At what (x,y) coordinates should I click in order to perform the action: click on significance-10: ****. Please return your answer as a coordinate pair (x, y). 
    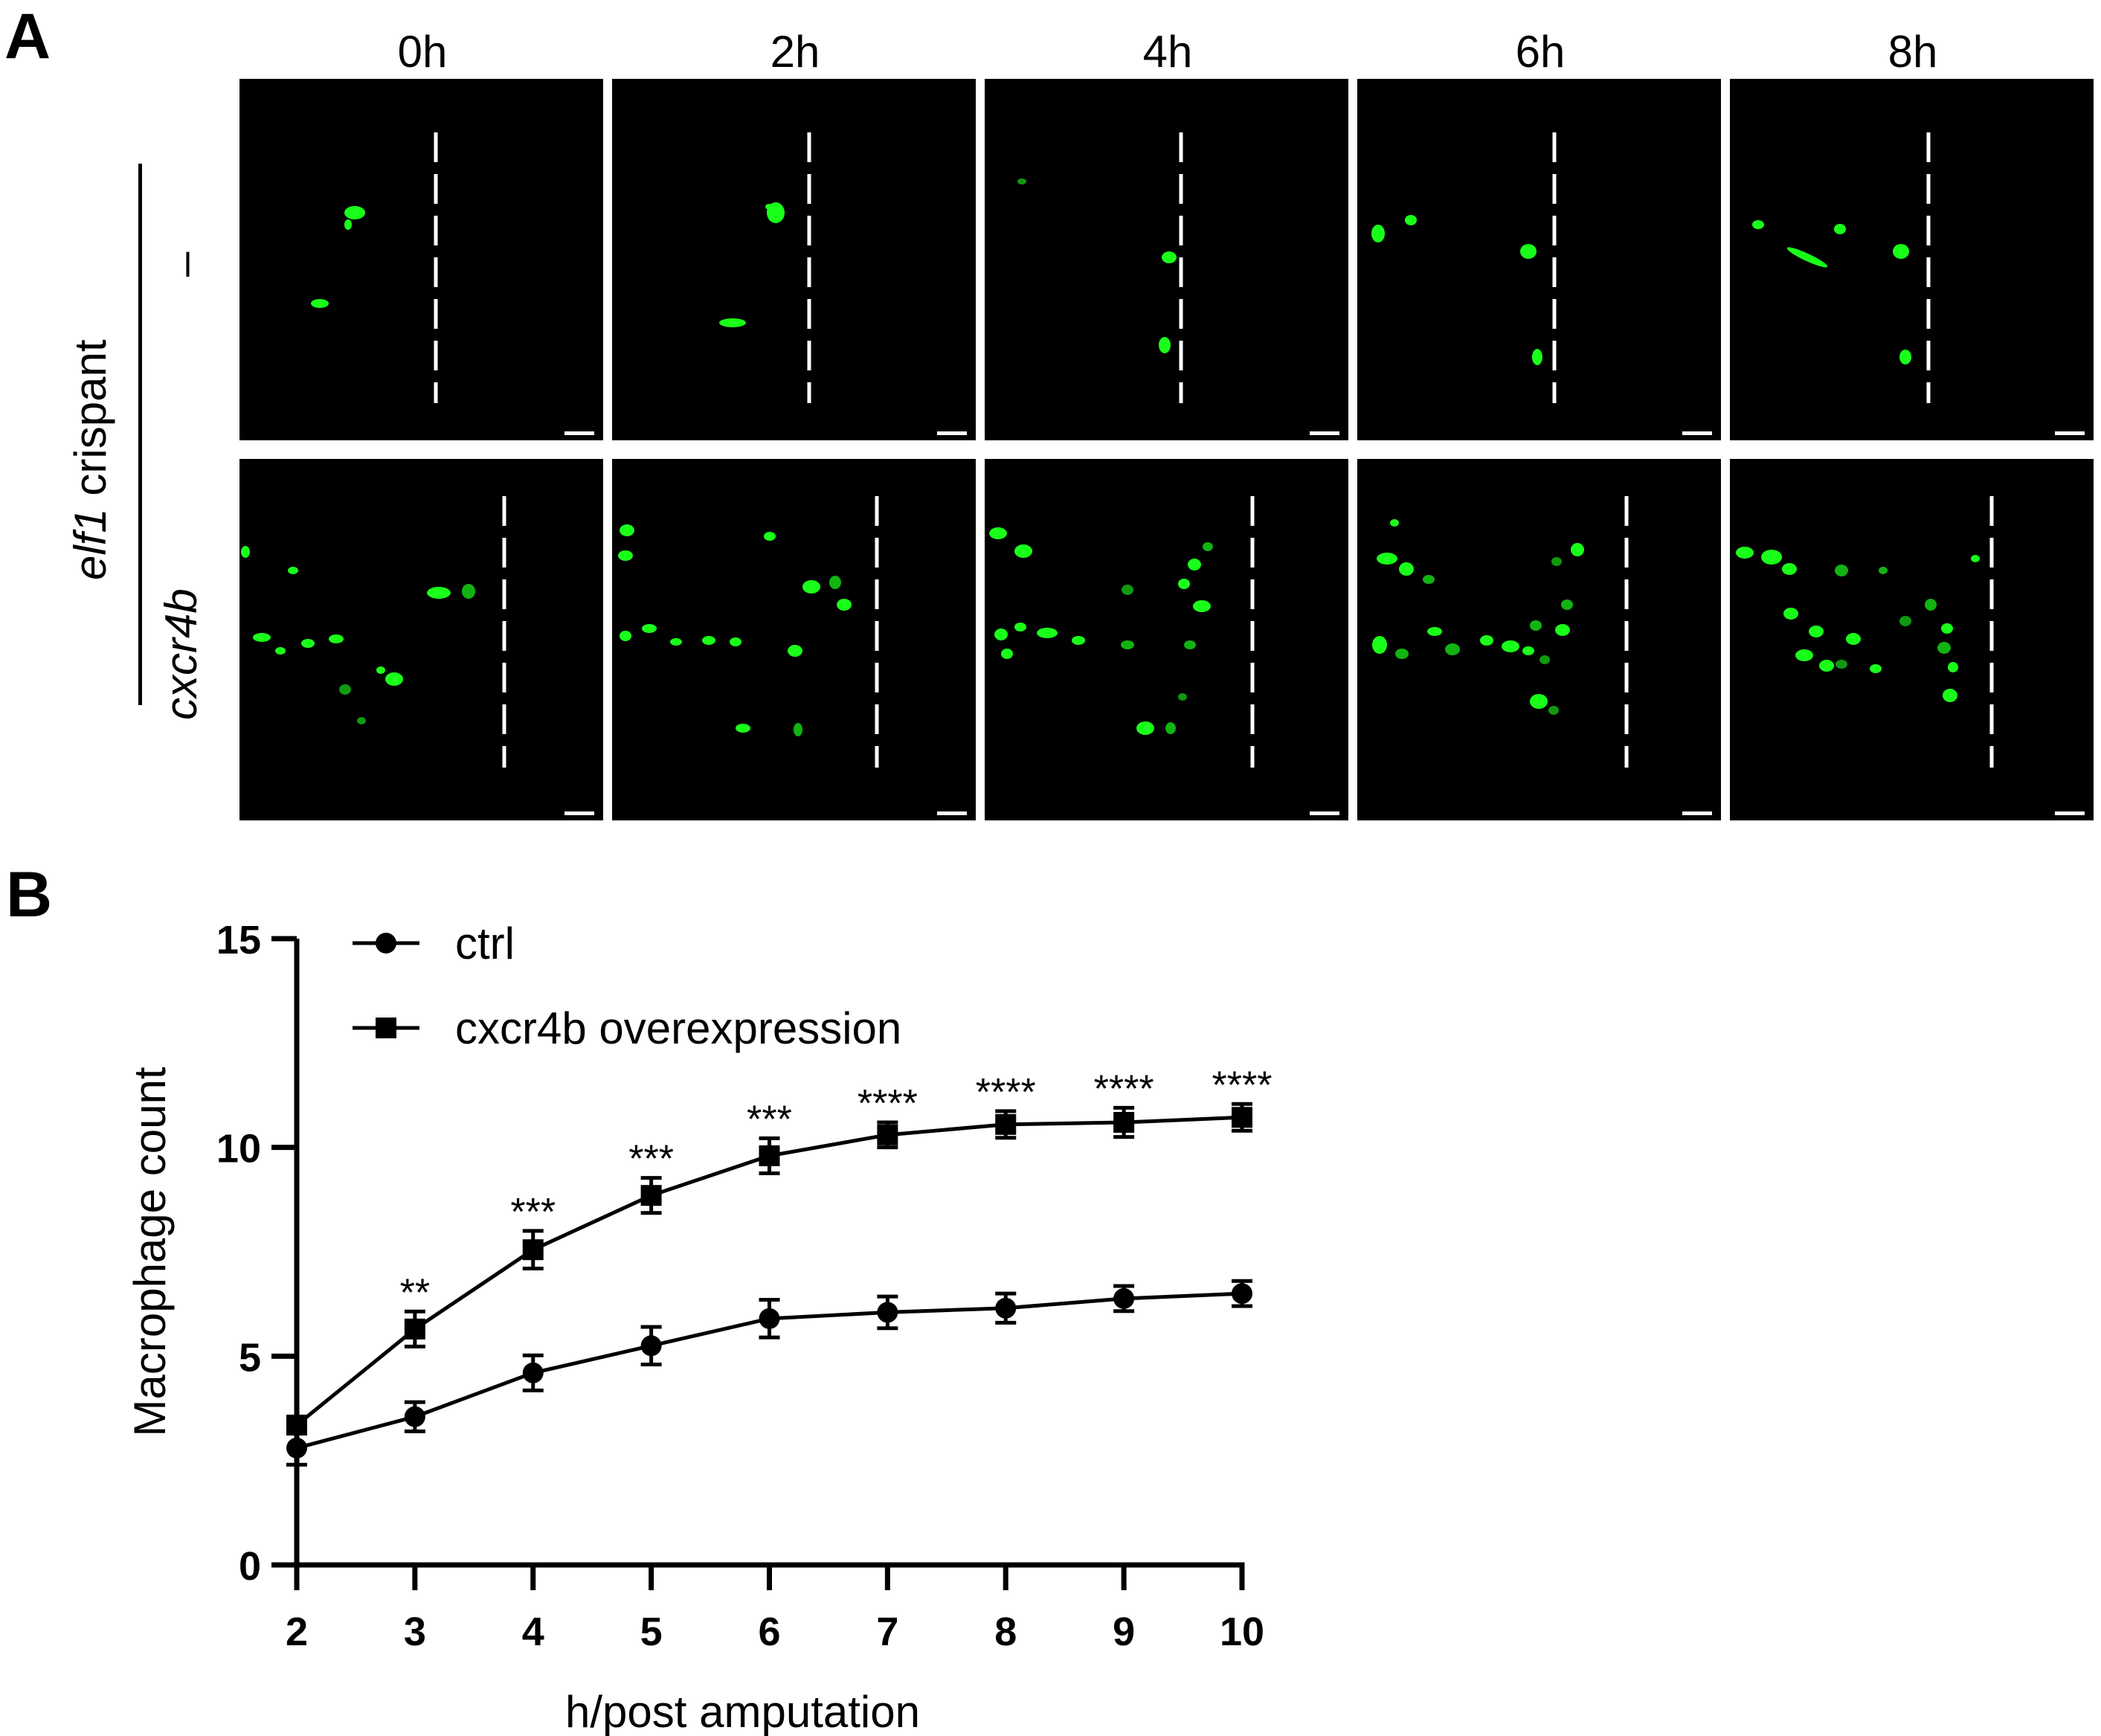
    Looking at the image, I should click on (1242, 1085).